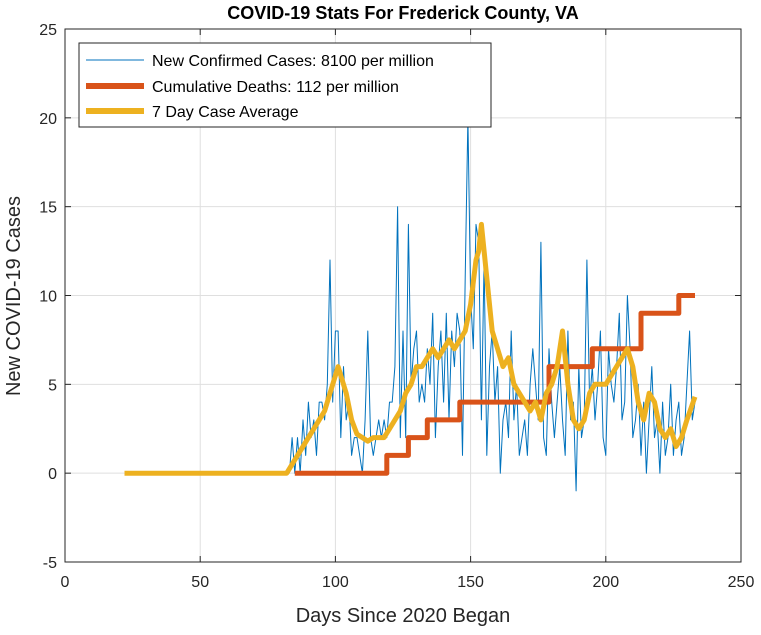 This screenshot has height=635, width=761. What do you see at coordinates (50, 563) in the screenshot?
I see `y-tick-label: -5` at bounding box center [50, 563].